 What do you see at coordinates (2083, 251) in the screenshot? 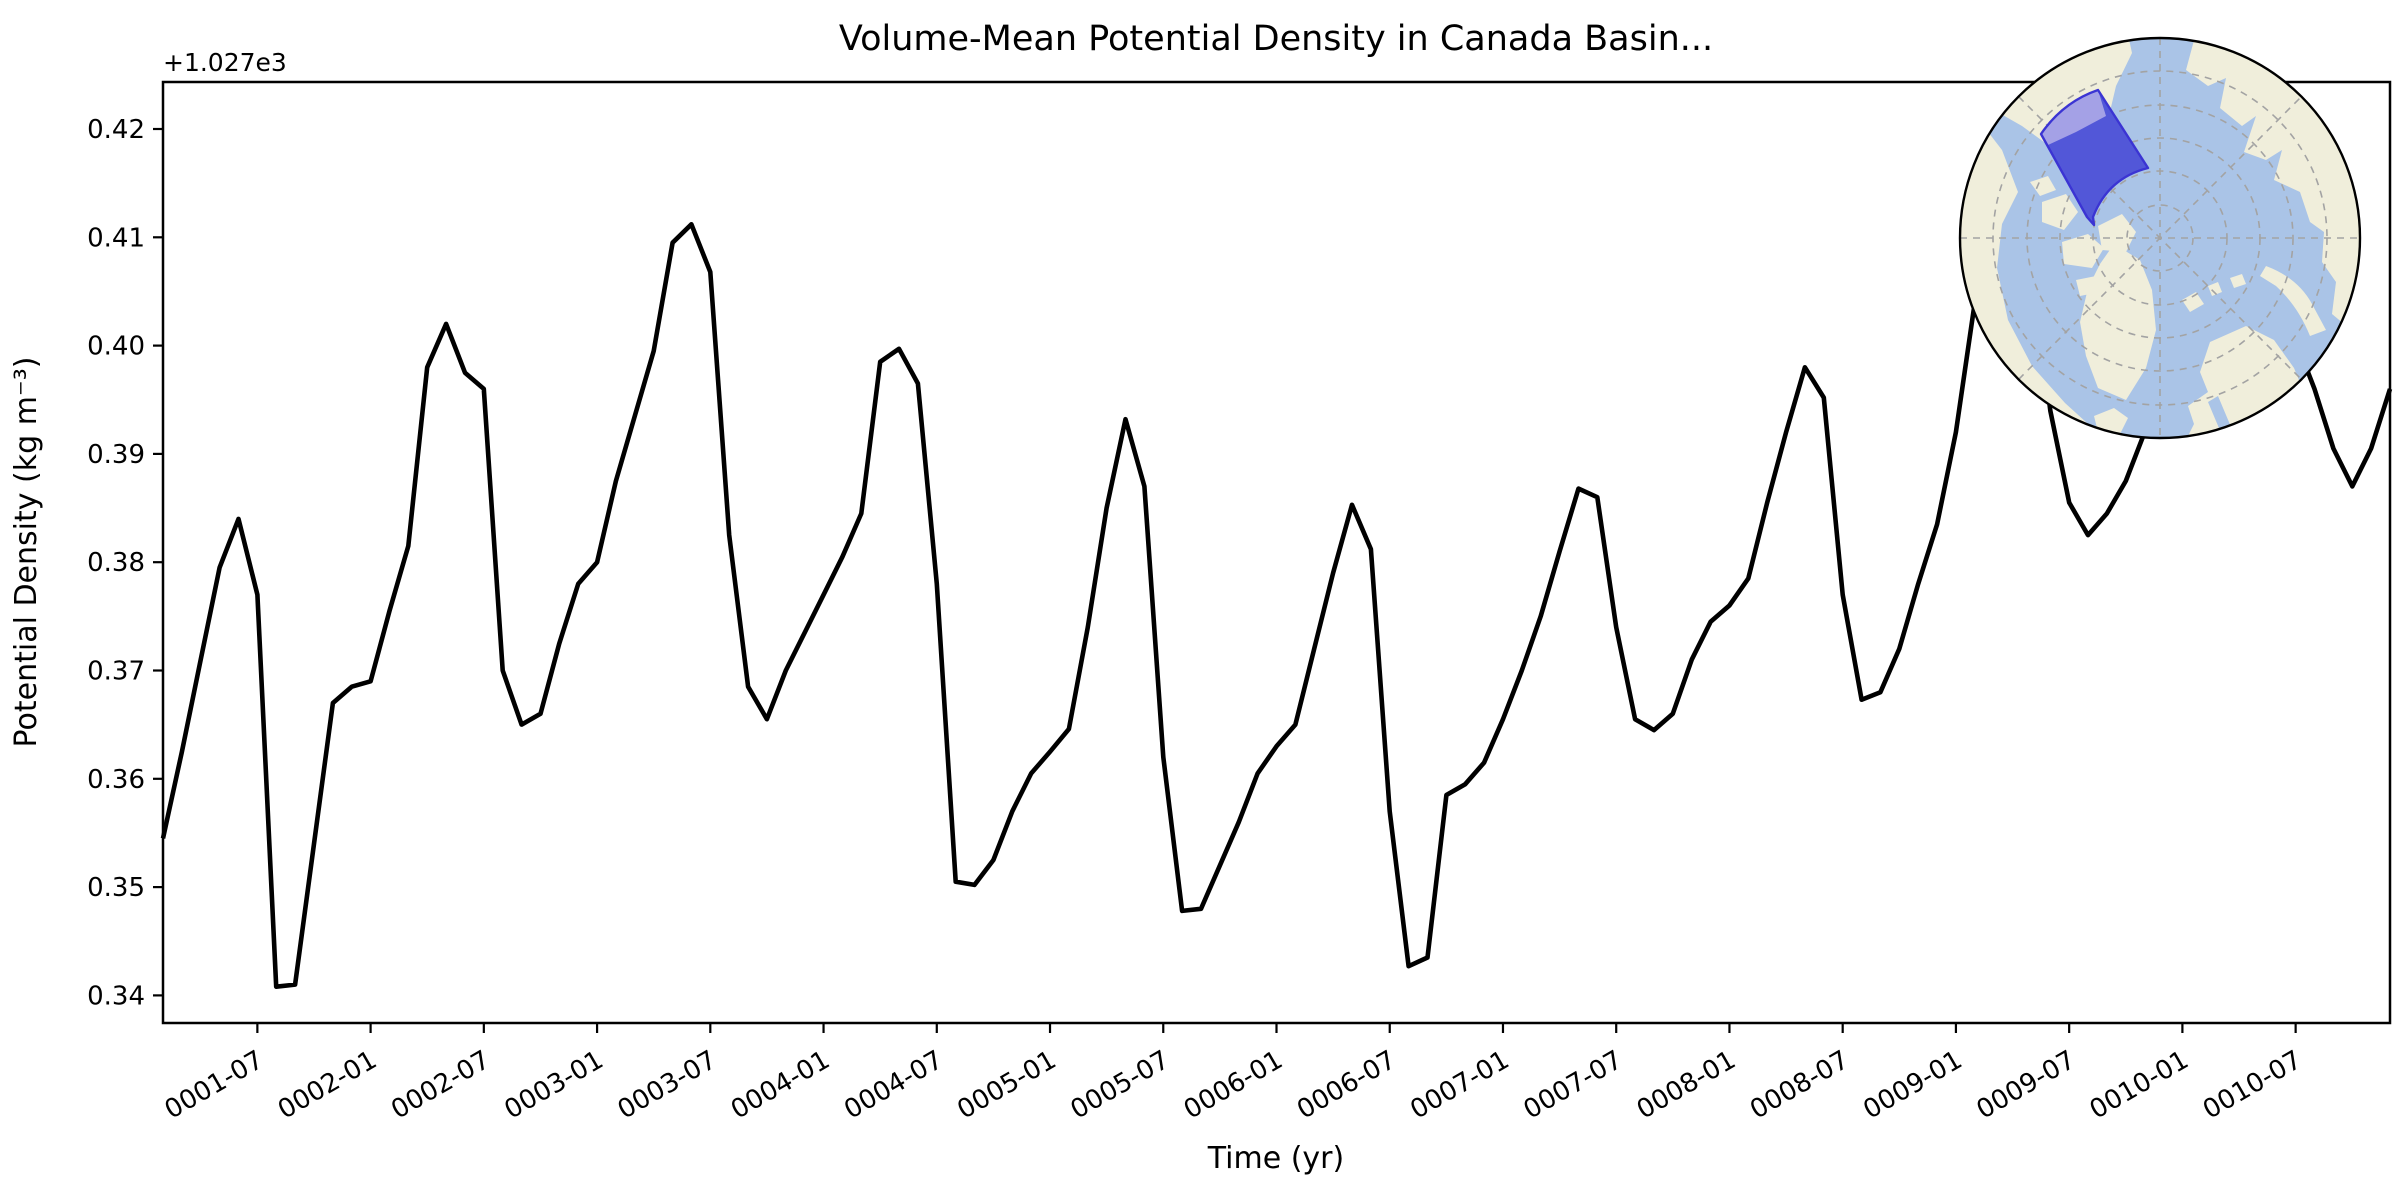
I see `land-victoria-island` at bounding box center [2083, 251].